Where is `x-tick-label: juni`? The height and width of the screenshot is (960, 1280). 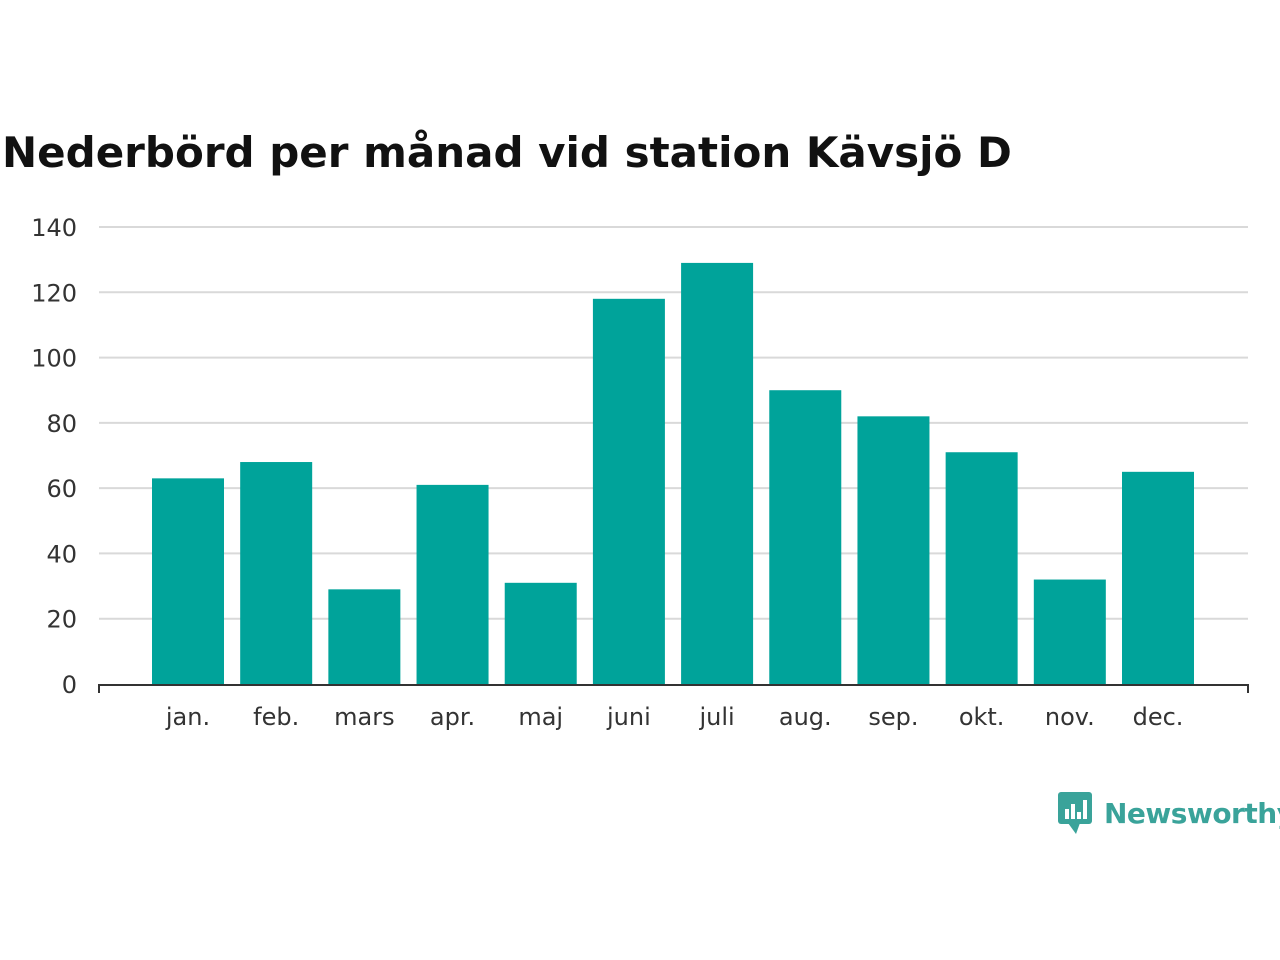 x-tick-label: juni is located at coordinates (628, 717).